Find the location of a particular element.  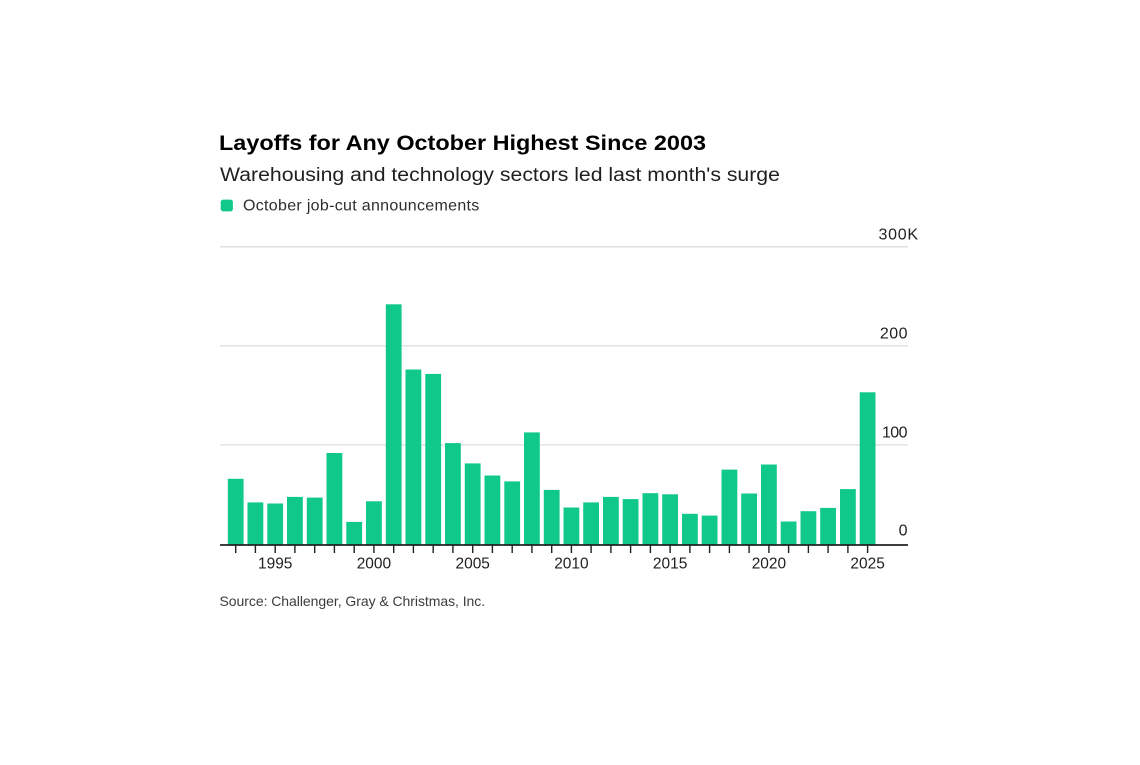

svg-text: 0 is located at coordinates (903, 530).